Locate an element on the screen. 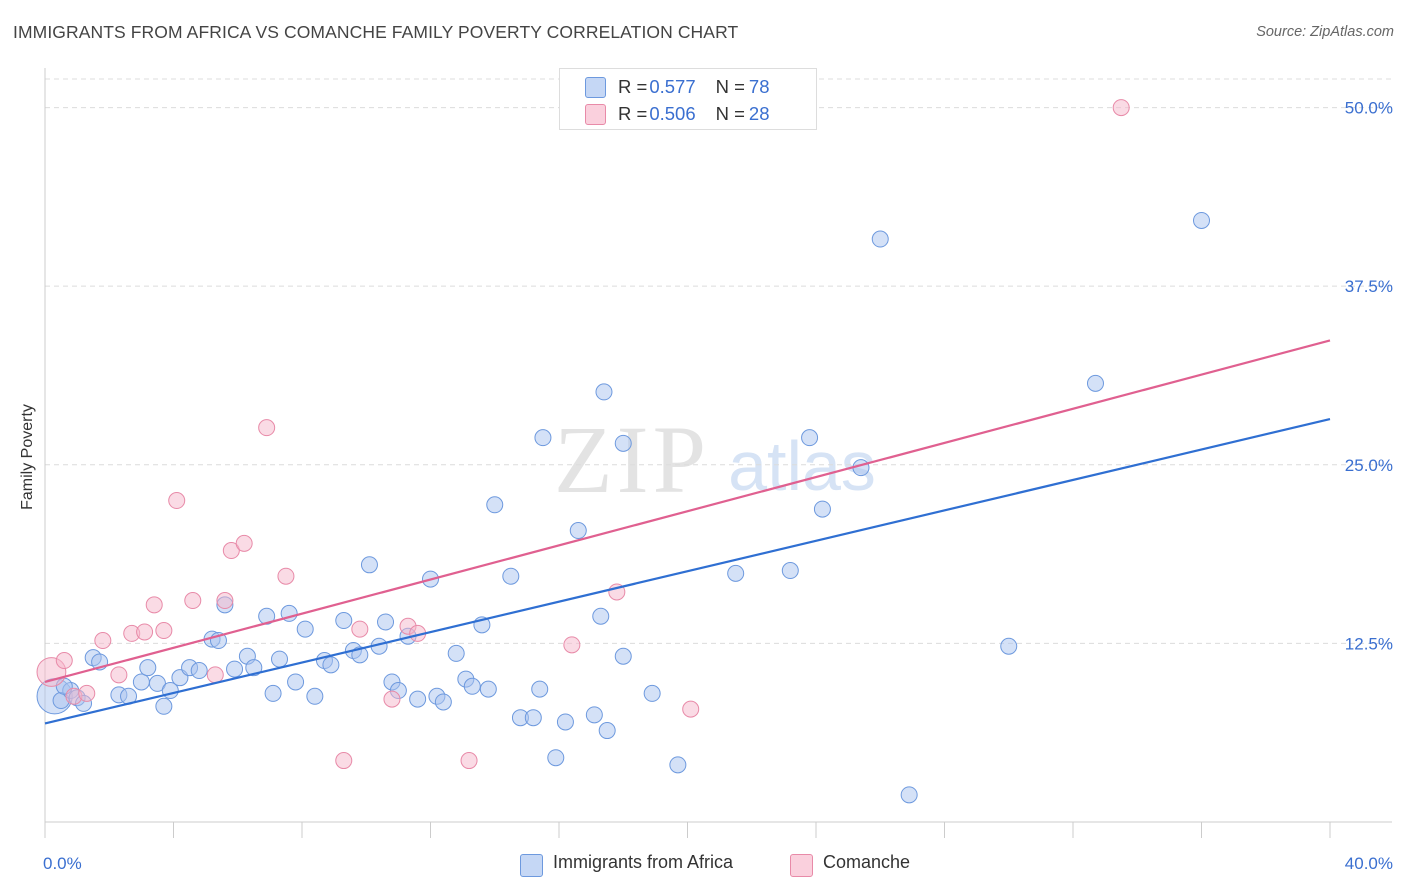  series-swatch-africa is located at coordinates (531, 865).